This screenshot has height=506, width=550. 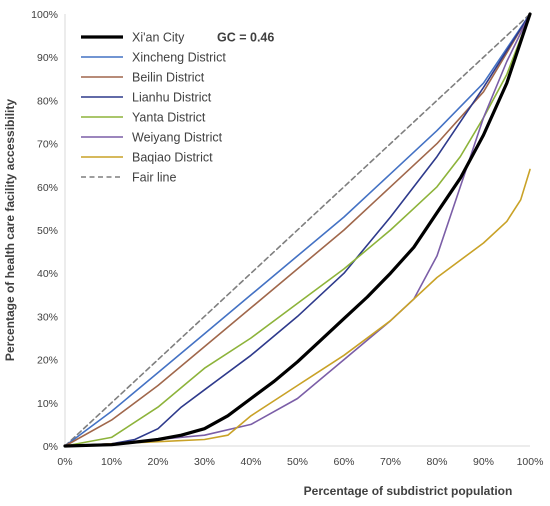 I want to click on y-tick-label: 50%, so click(x=47, y=231).